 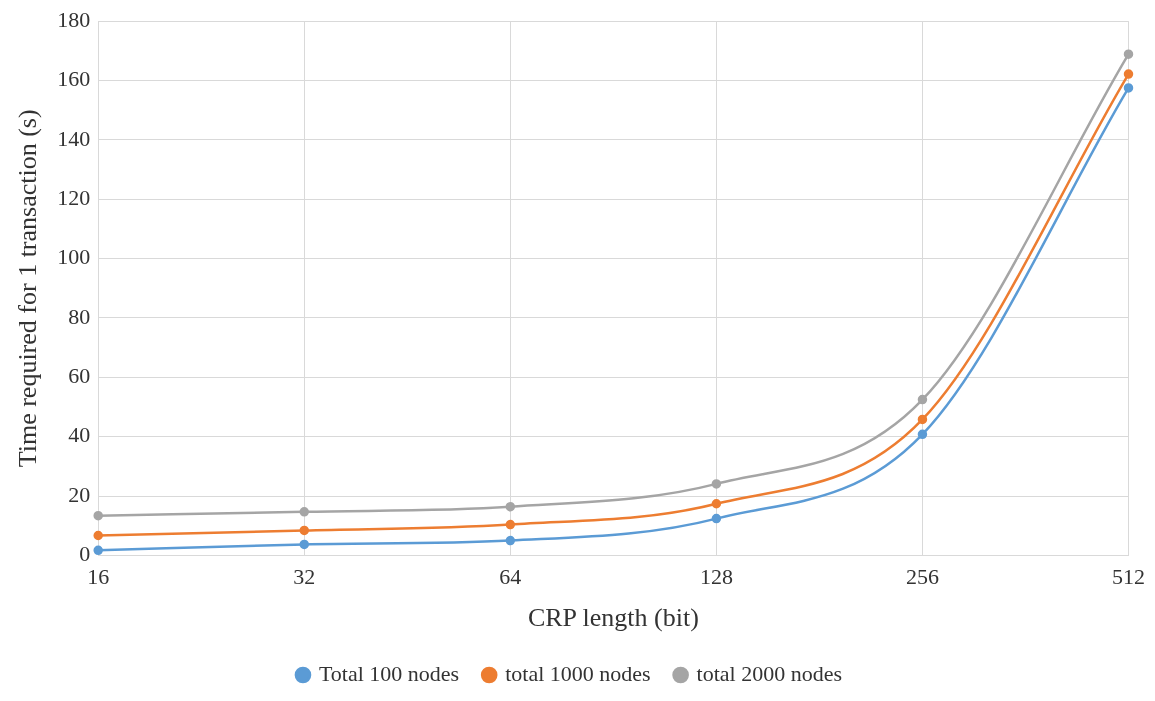 I want to click on y-tick-label: 80, so click(x=79, y=316).